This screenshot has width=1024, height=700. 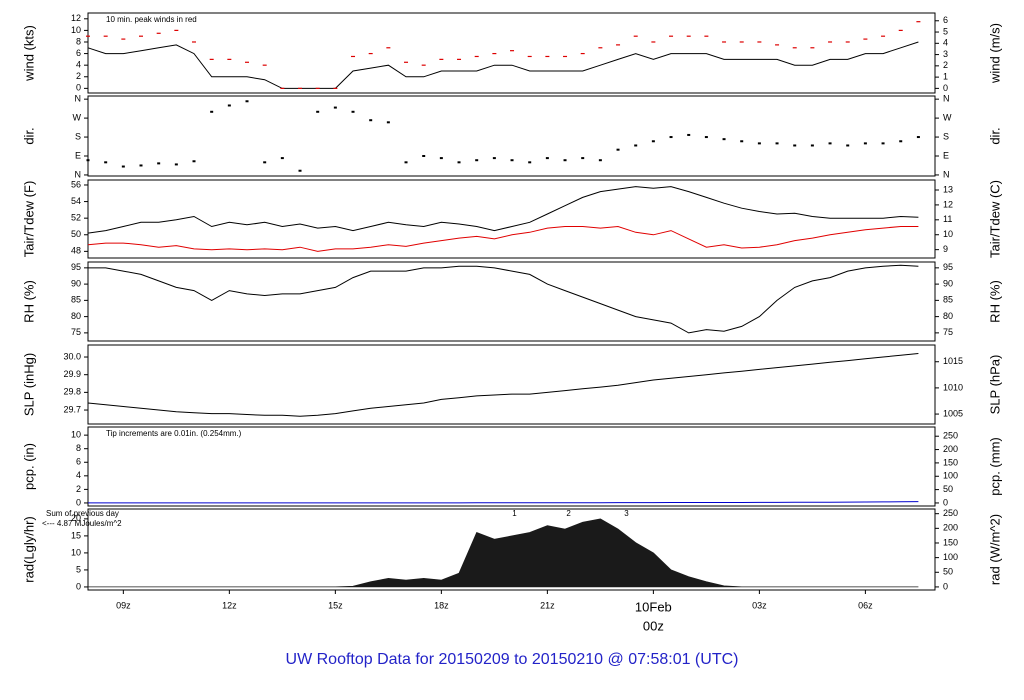 What do you see at coordinates (547, 605) in the screenshot?
I see `x-tick-label: 21z` at bounding box center [547, 605].